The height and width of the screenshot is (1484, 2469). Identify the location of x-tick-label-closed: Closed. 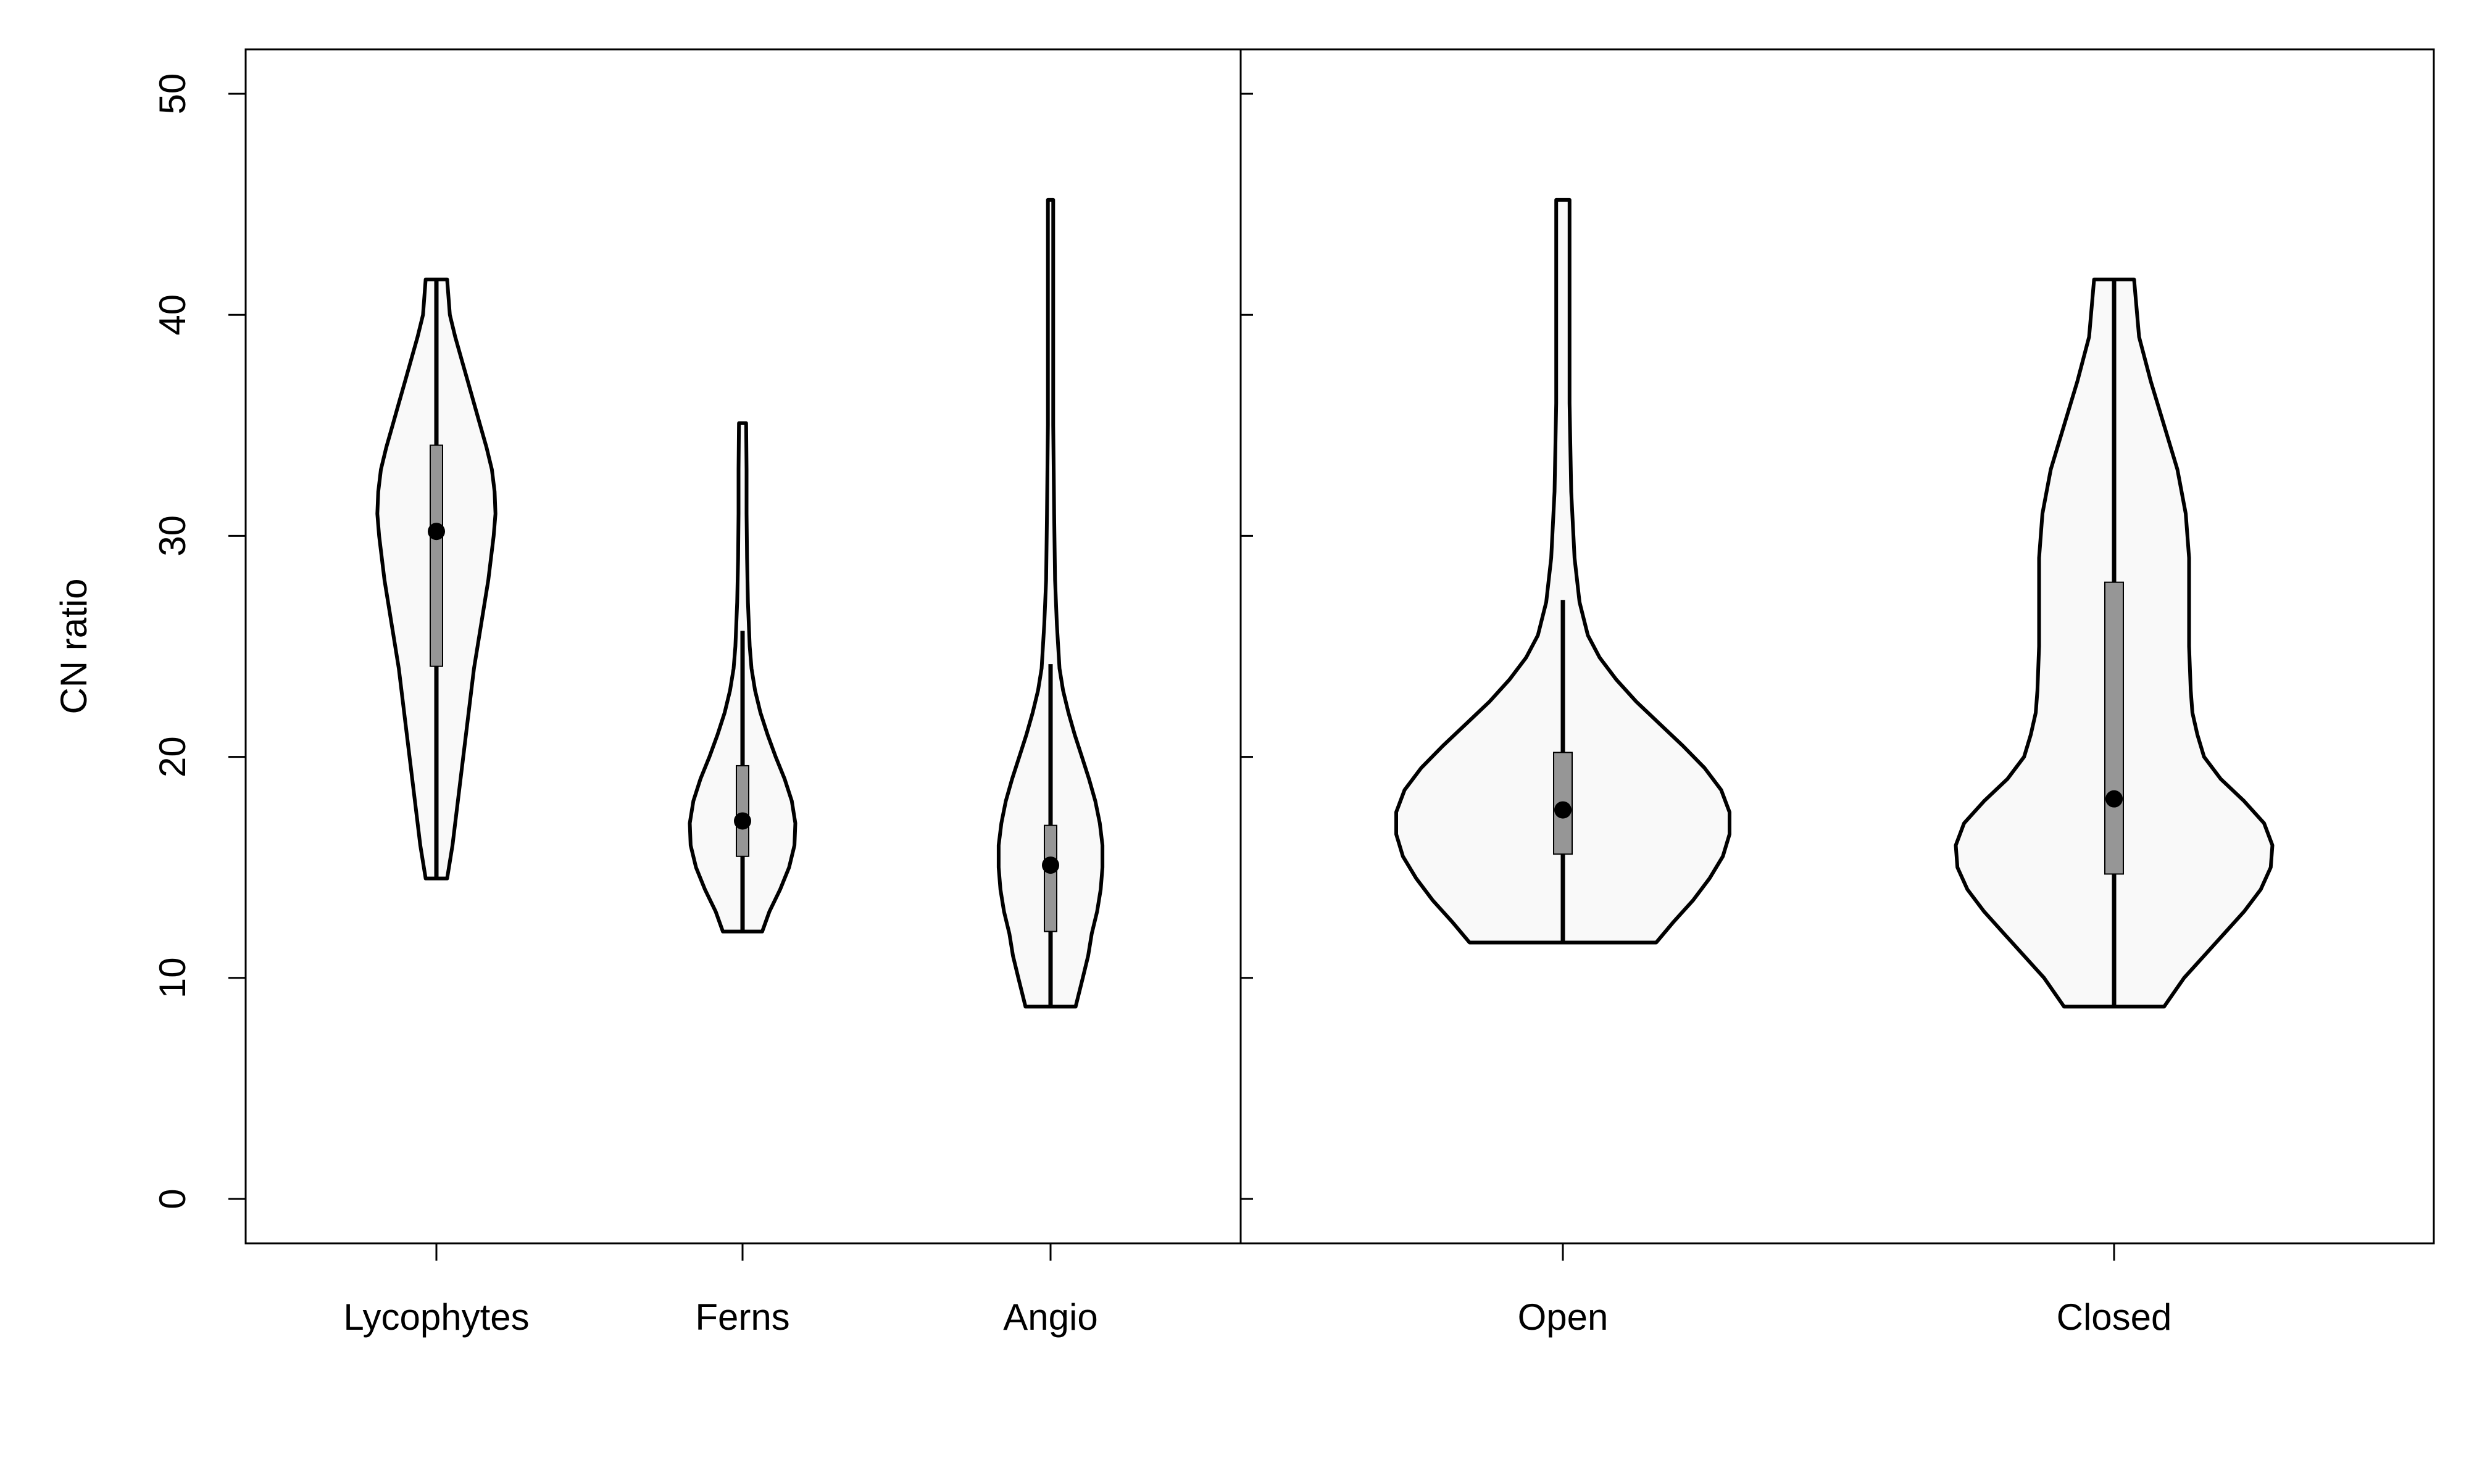
(2114, 1317).